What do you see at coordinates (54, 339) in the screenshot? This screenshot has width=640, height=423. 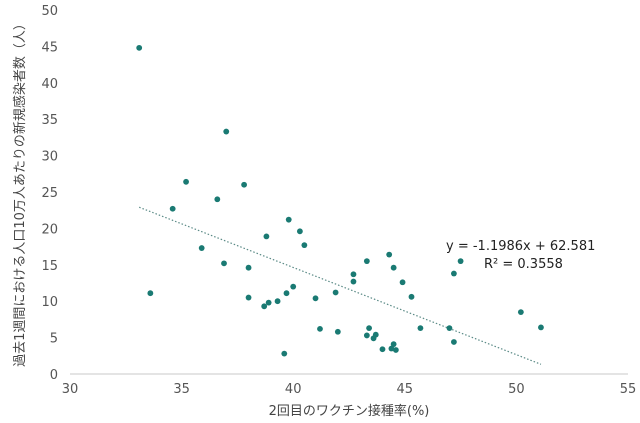 I see `y-tick-label: 5` at bounding box center [54, 339].